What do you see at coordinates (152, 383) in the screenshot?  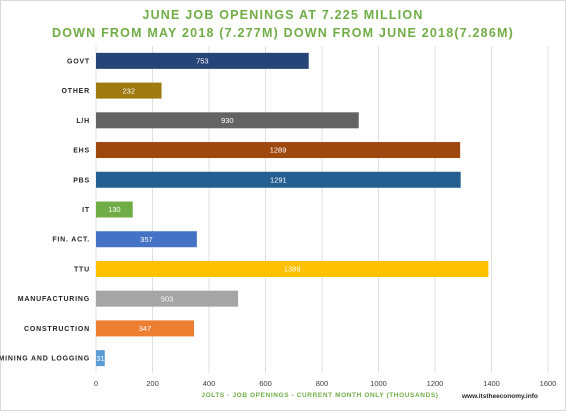 I see `x-tick-label: 200` at bounding box center [152, 383].